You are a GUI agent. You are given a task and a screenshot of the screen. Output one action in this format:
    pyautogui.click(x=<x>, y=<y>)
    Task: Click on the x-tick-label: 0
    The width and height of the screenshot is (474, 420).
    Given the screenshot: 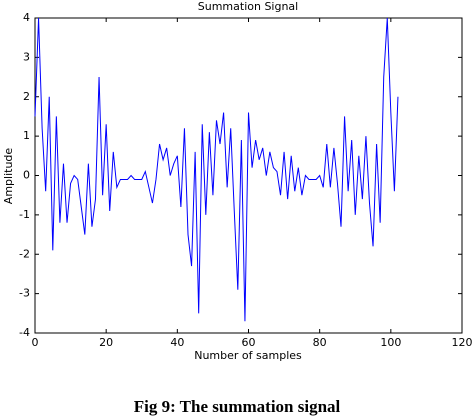 What is the action you would take?
    pyautogui.click(x=35, y=342)
    